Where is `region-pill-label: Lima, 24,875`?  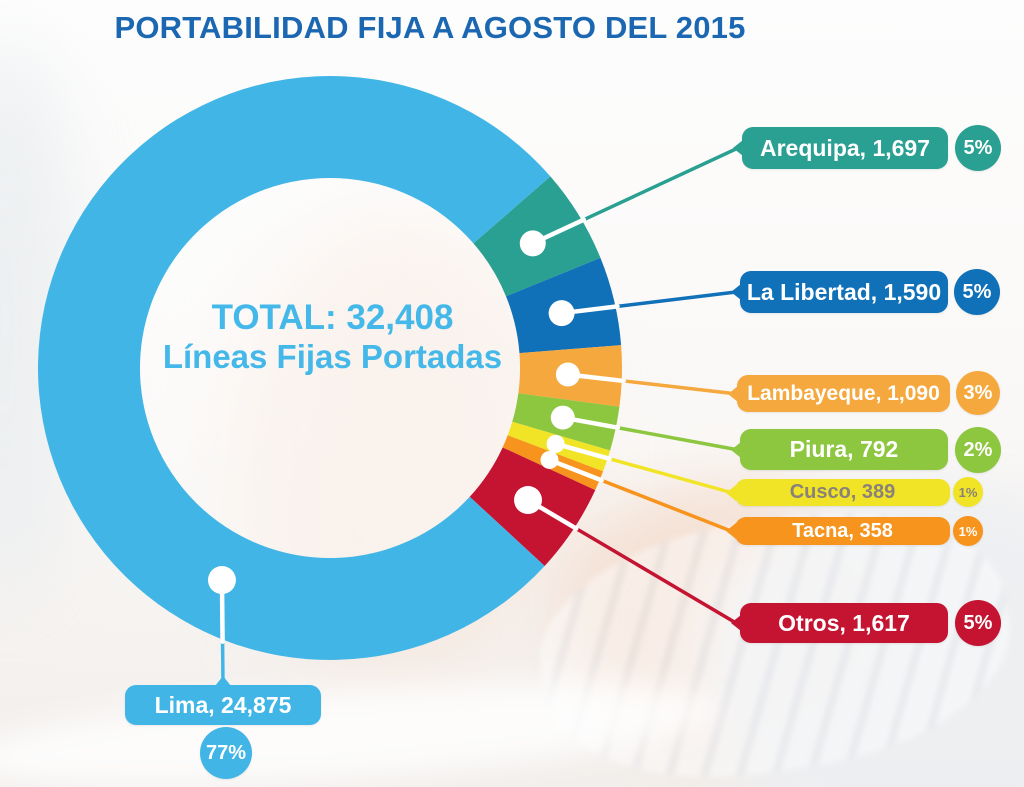
region-pill-label: Lima, 24,875 is located at coordinates (223, 704).